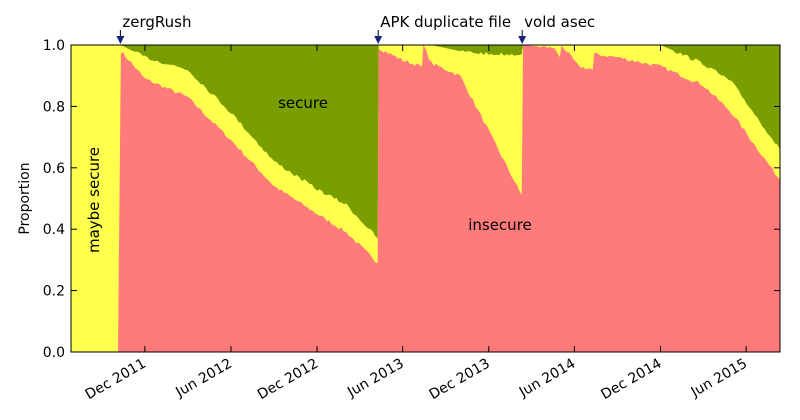 The image size is (800, 420). Describe the element at coordinates (719, 378) in the screenshot. I see `x-tick-label: Jun 2015` at that location.